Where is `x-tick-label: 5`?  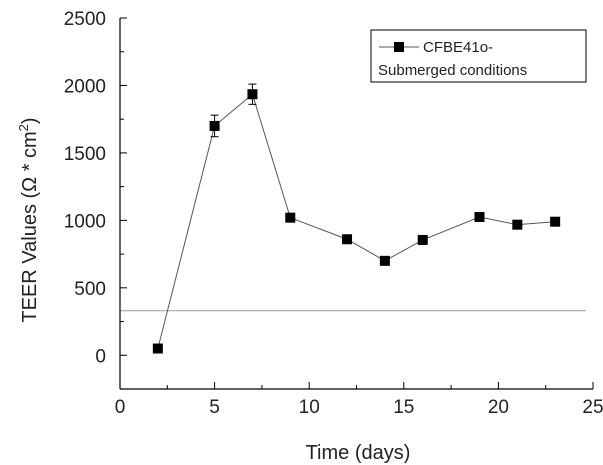 x-tick-label: 5 is located at coordinates (214, 407).